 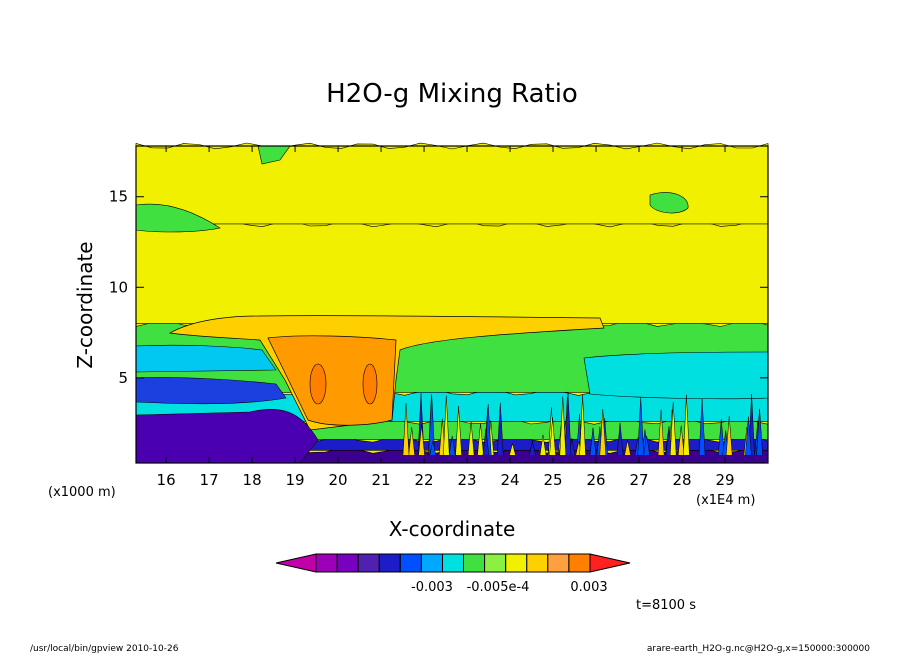 I want to click on y-tick-label: 15, so click(x=118, y=197).